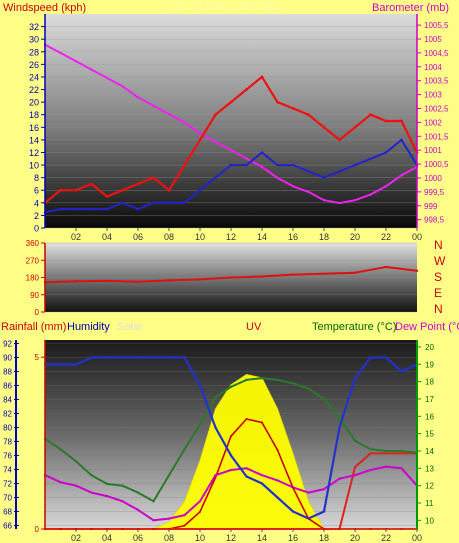 The height and width of the screenshot is (543, 459). I want to click on wind-tick-label: 20, so click(34, 103).